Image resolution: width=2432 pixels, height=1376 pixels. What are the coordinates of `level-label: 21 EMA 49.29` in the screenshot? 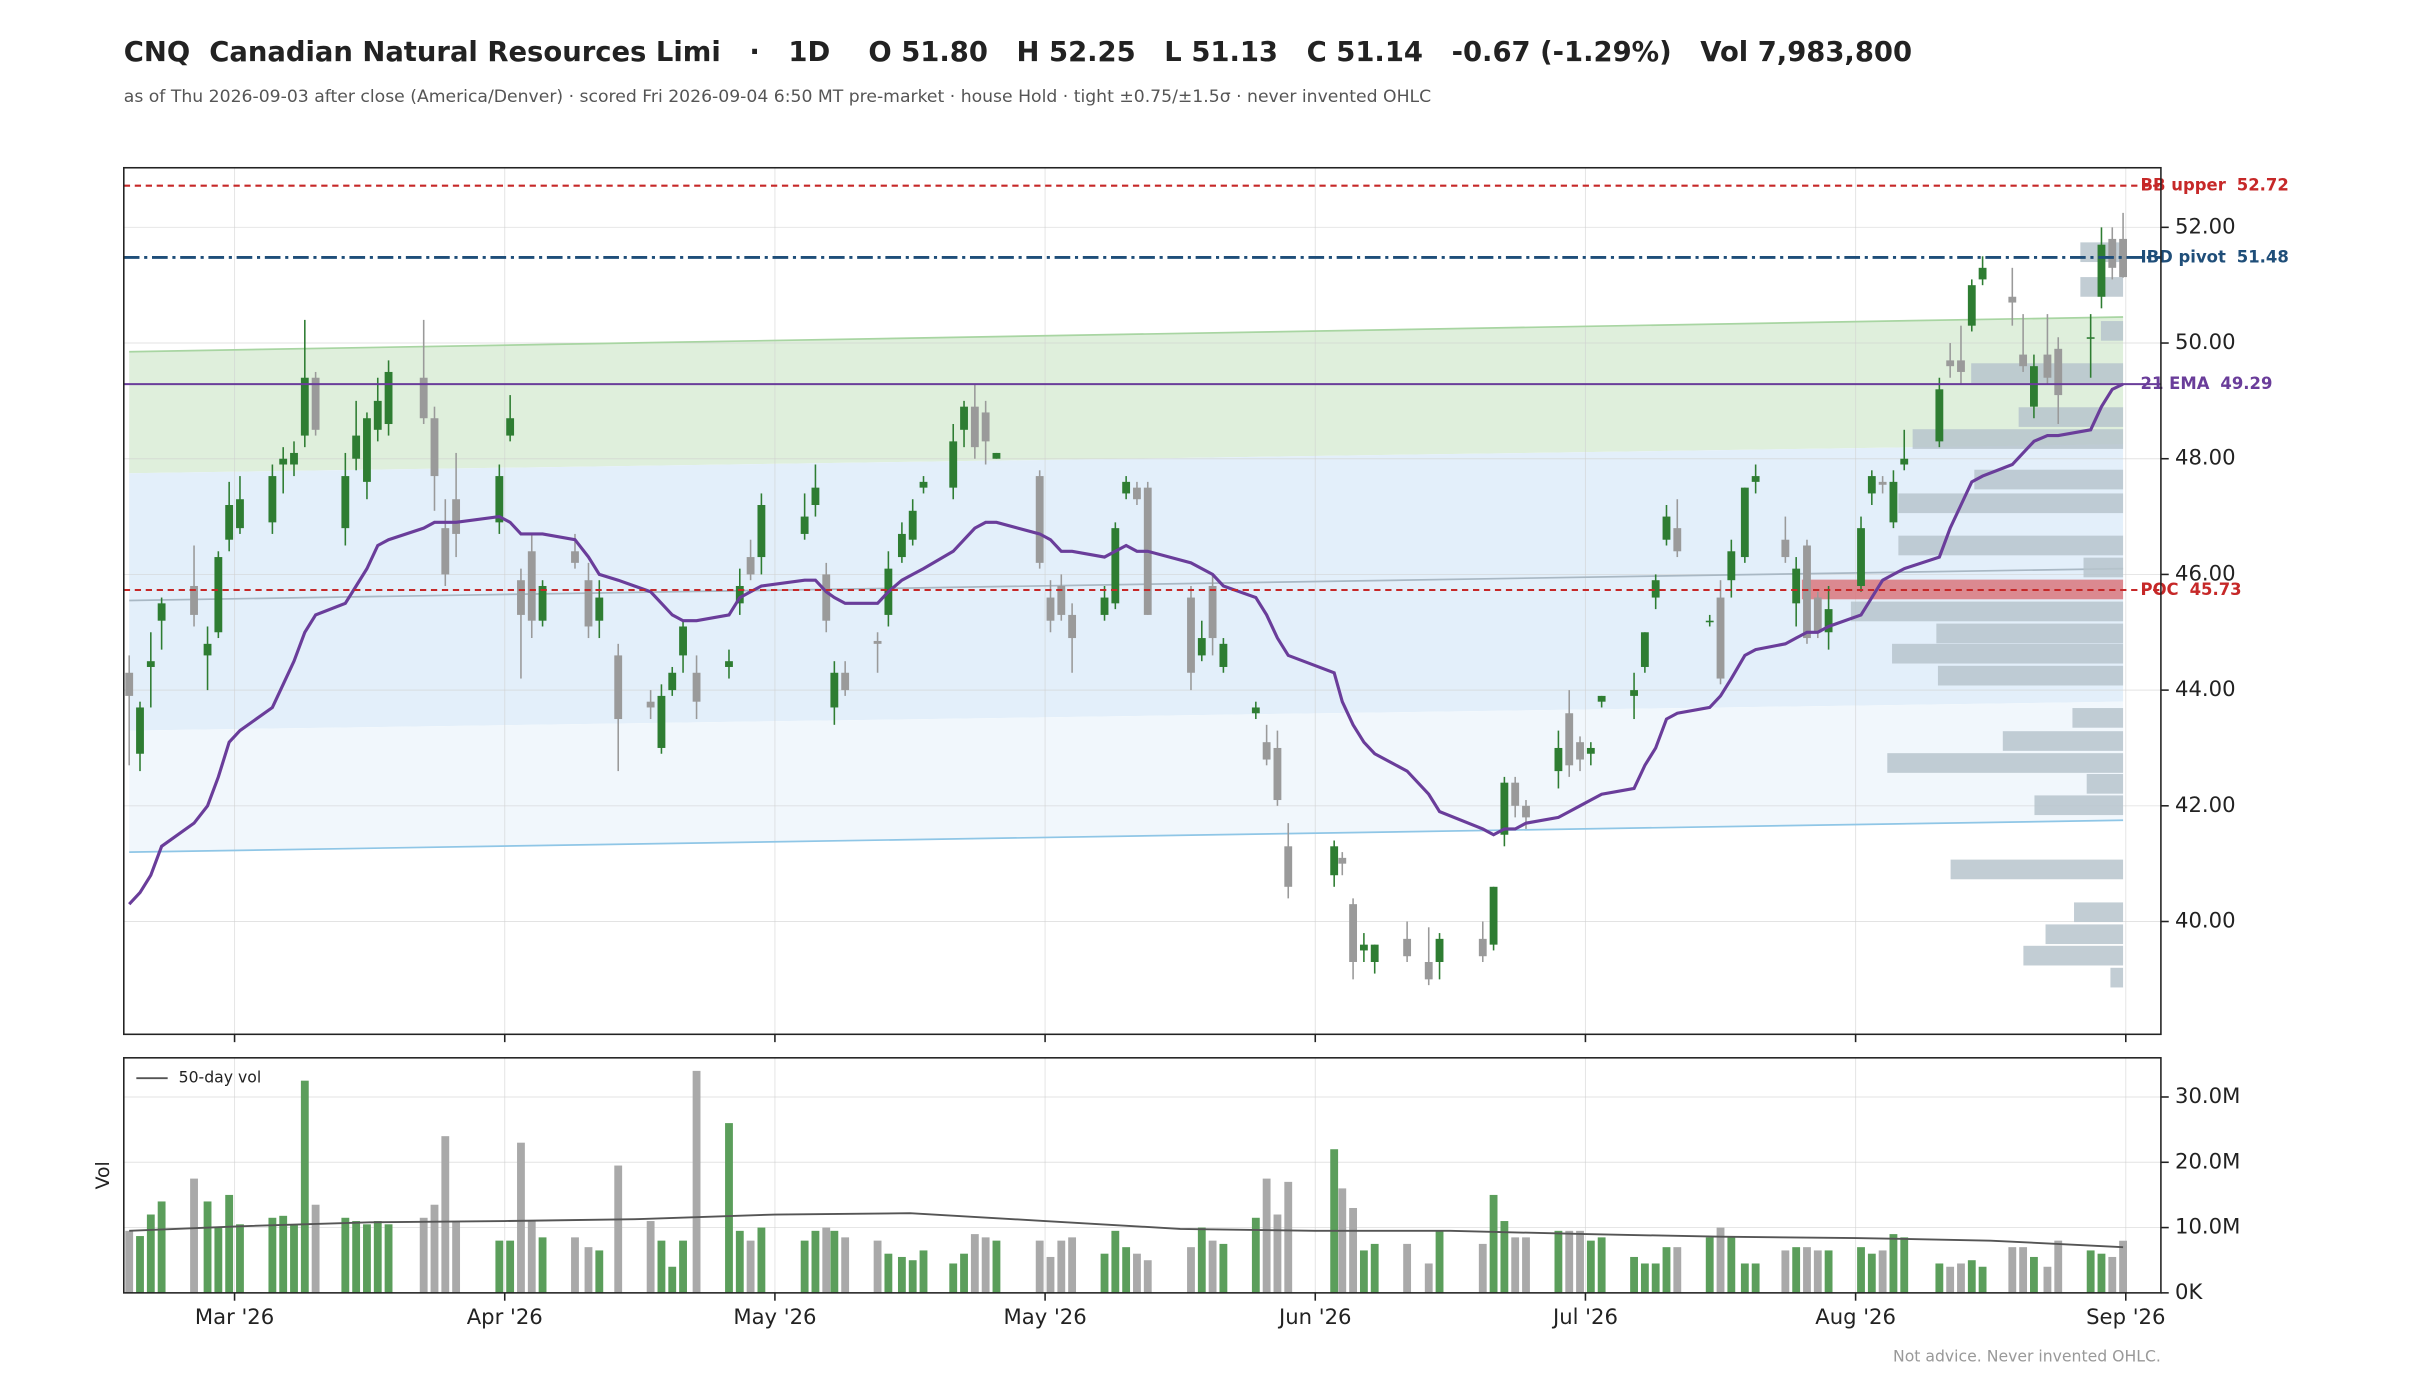 It's located at (2207, 383).